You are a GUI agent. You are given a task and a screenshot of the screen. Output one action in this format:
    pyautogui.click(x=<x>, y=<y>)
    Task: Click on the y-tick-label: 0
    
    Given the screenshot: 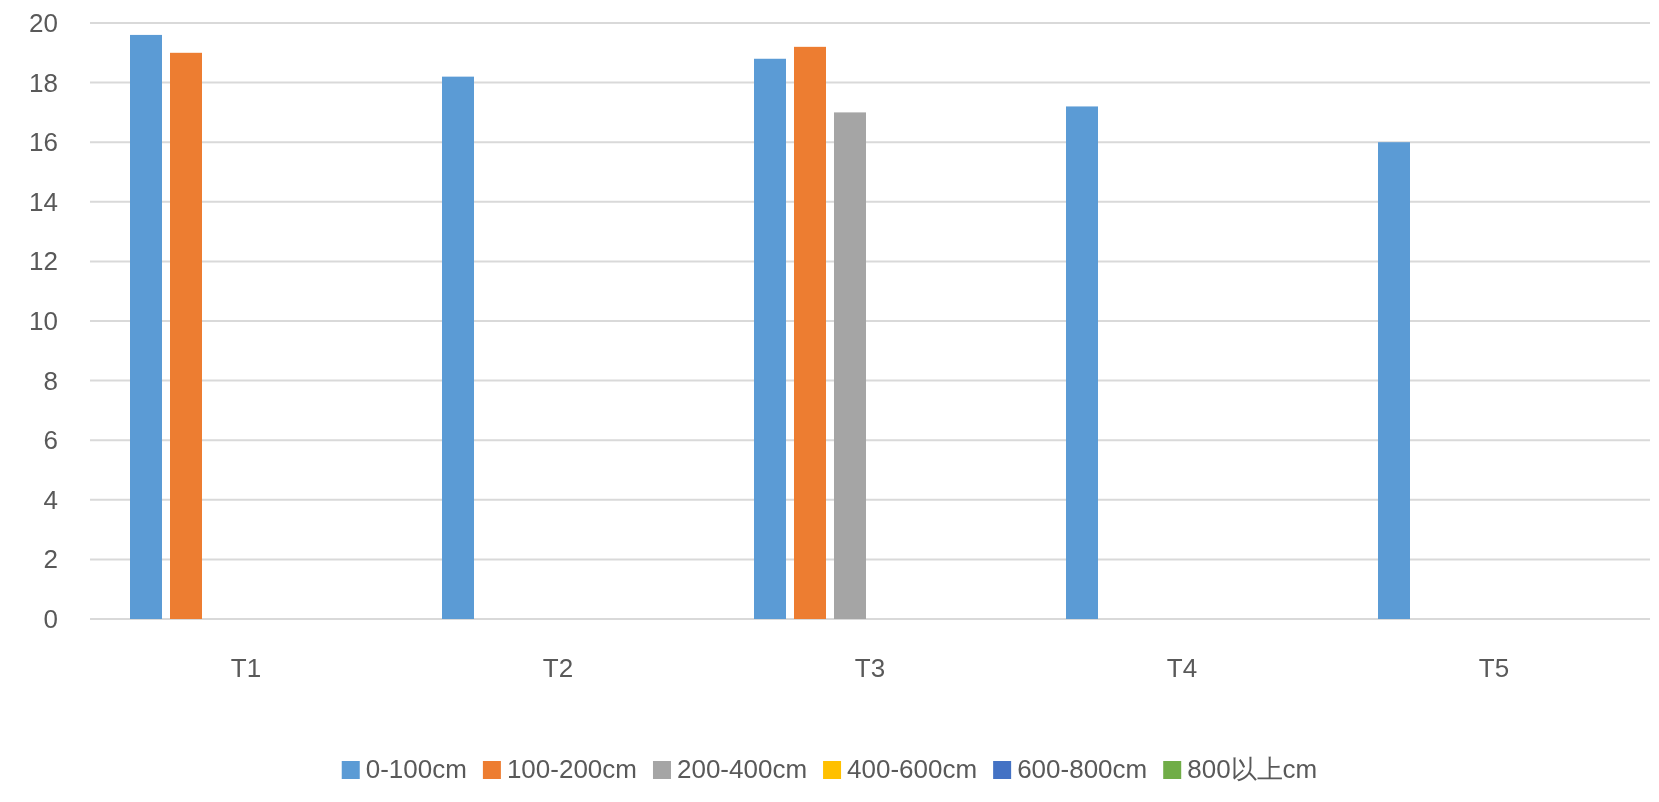 What is the action you would take?
    pyautogui.click(x=50, y=619)
    